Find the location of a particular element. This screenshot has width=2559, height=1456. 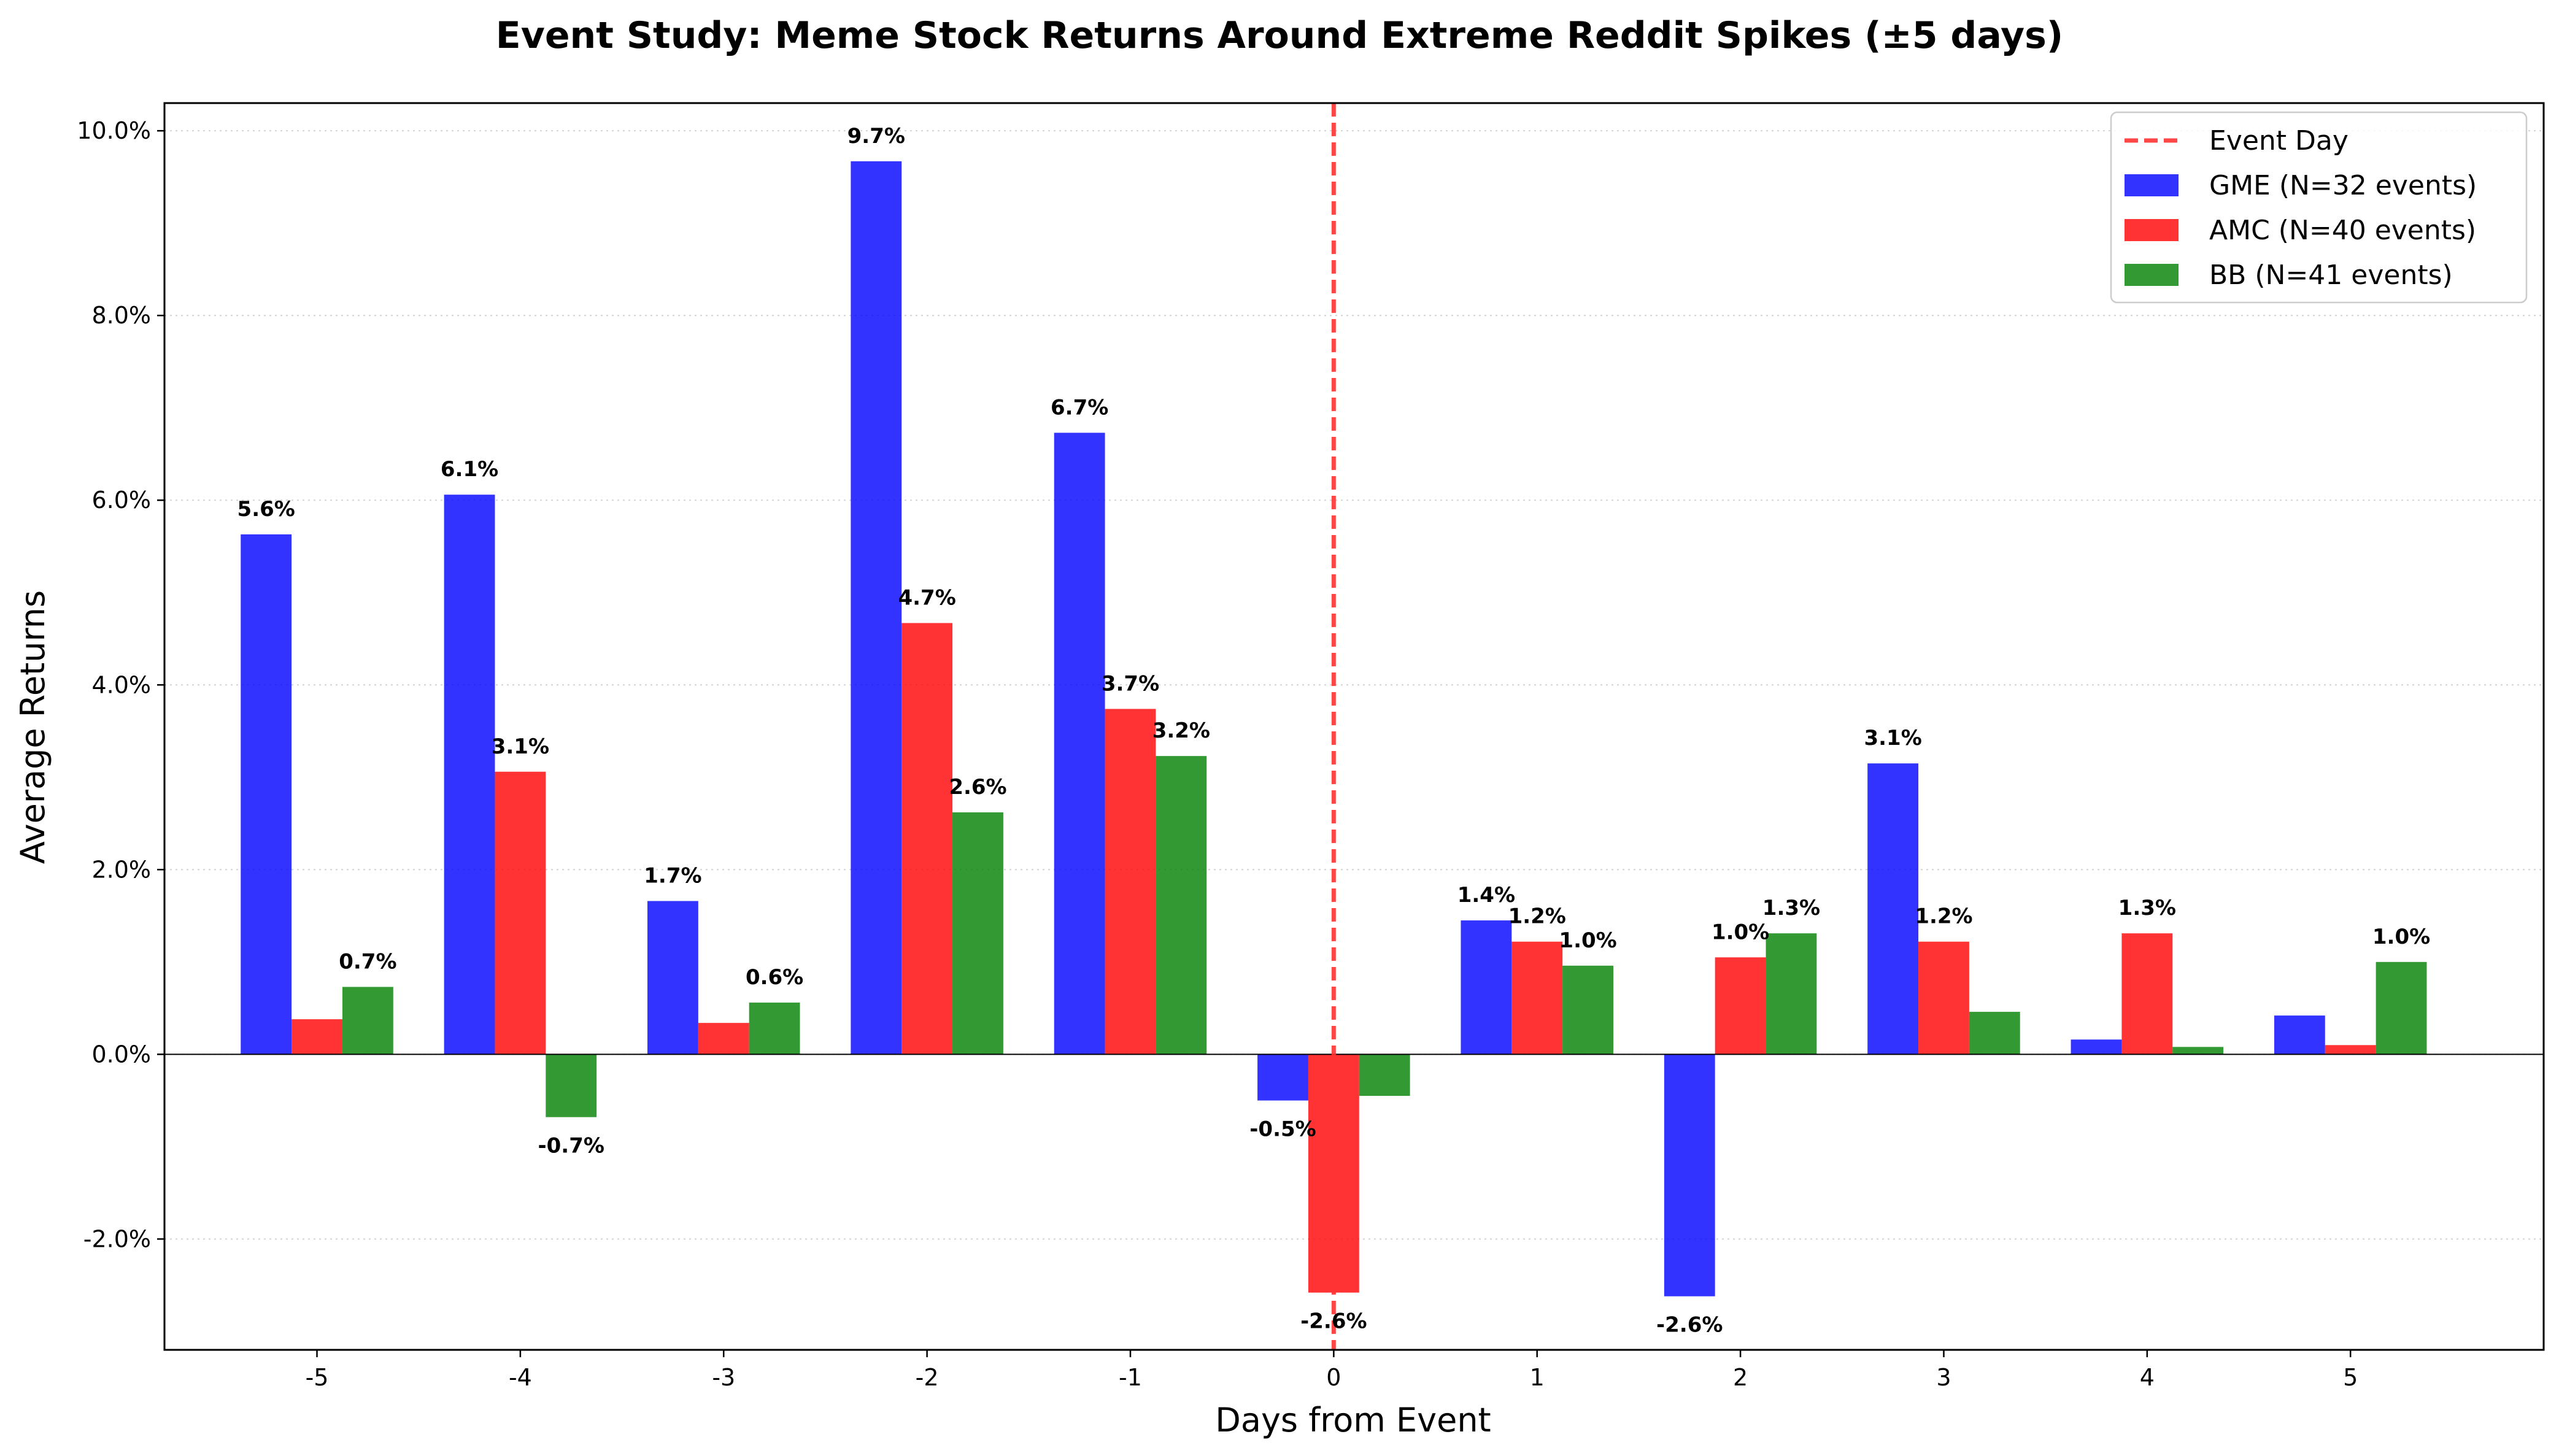

data-label: -0.5% is located at coordinates (1283, 1129).